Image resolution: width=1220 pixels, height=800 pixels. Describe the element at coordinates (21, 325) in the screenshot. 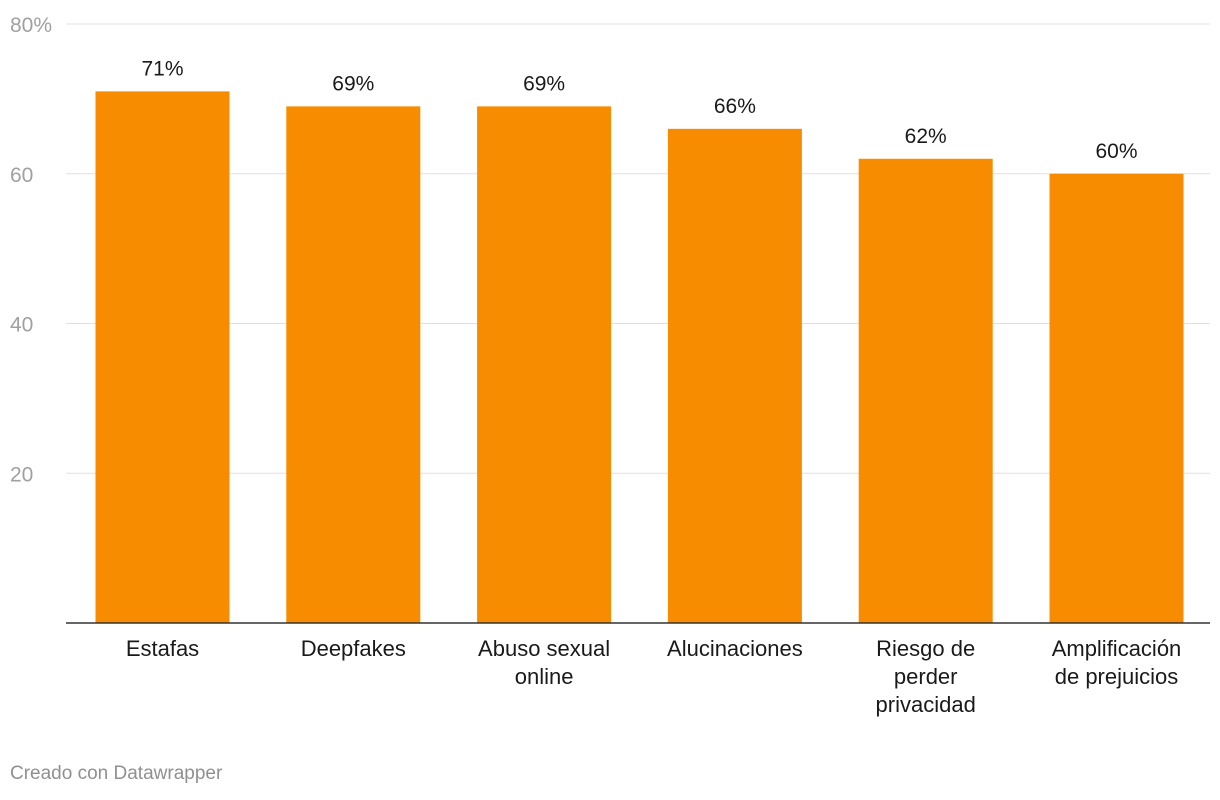

I see `y-tick-label: 40` at that location.